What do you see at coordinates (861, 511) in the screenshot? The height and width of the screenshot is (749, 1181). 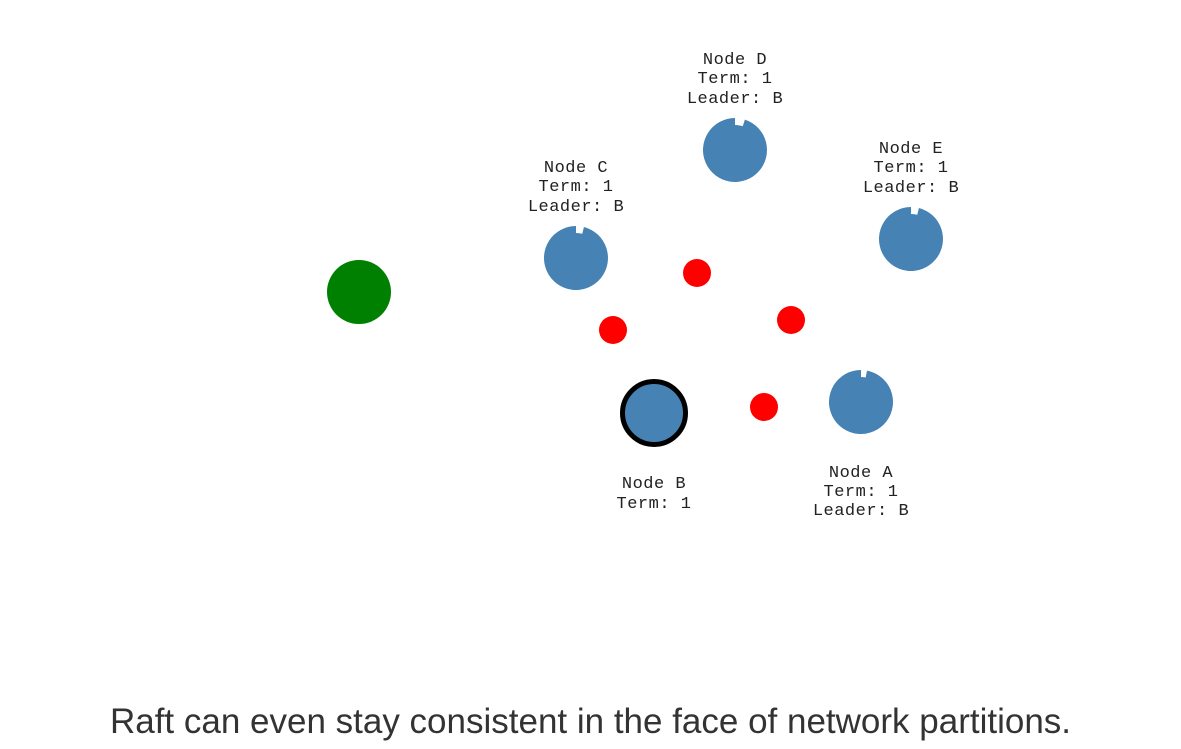 I see `node-a-leader: Leader: B` at bounding box center [861, 511].